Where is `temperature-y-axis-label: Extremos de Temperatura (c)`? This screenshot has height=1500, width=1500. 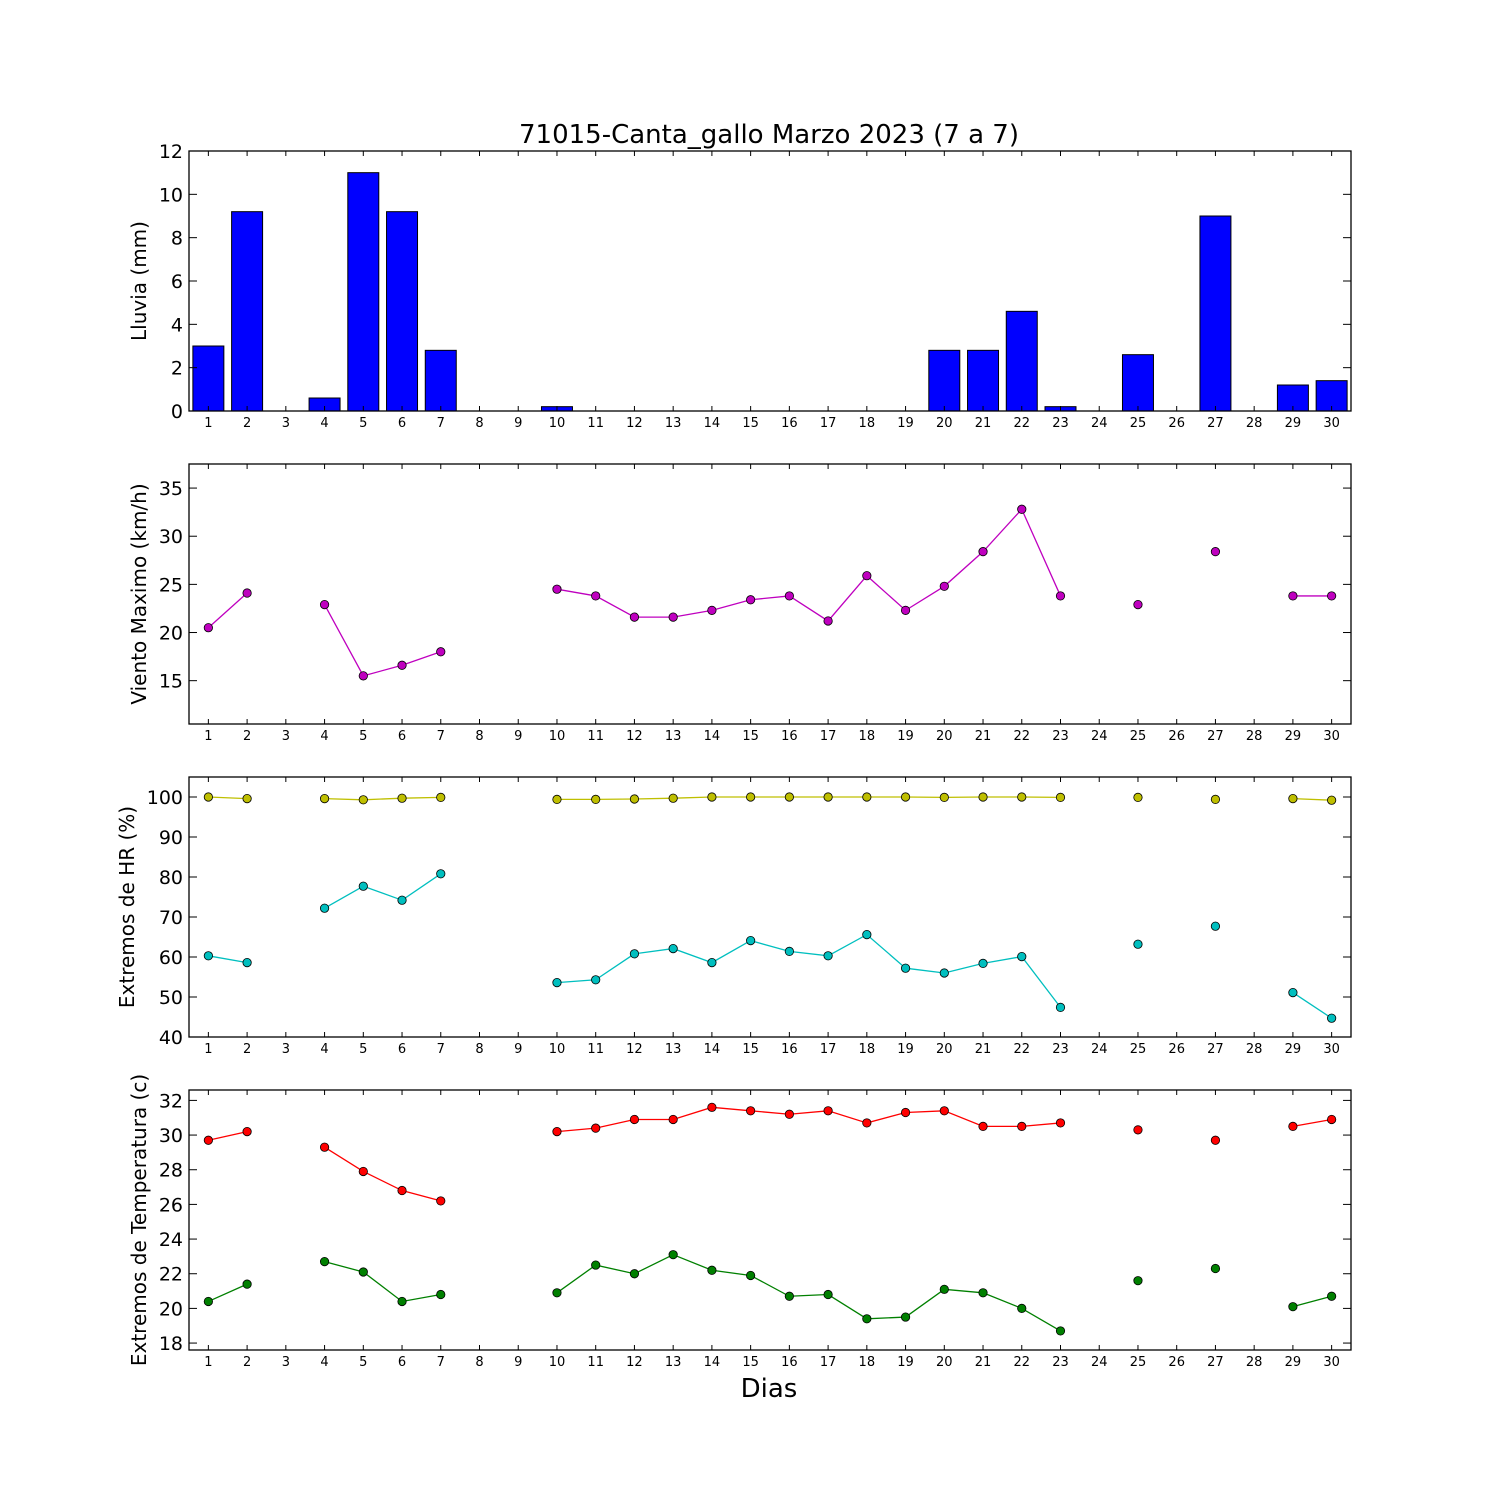
temperature-y-axis-label: Extremos de Temperatura (c) is located at coordinates (139, 1220).